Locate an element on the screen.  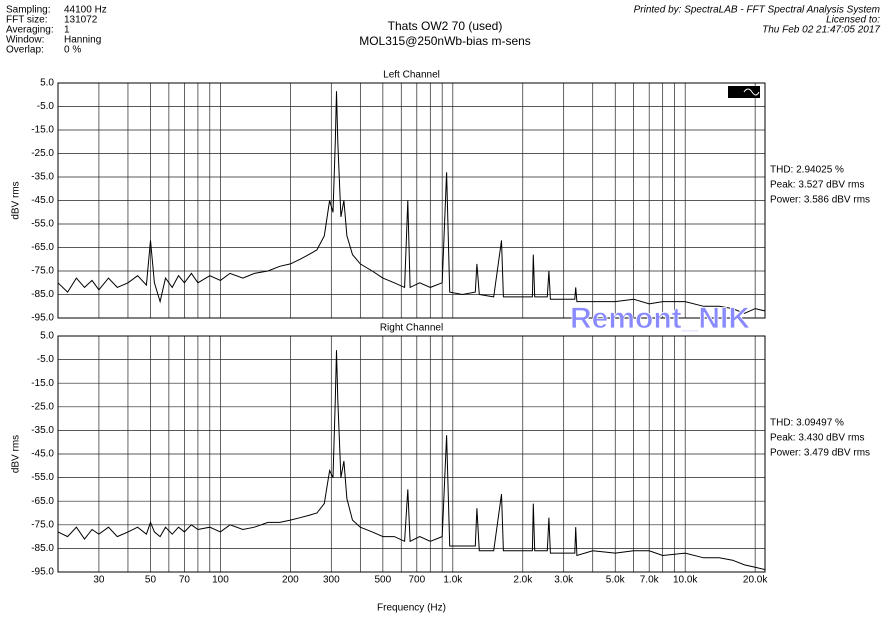
setting-value: Hanning is located at coordinates (82, 40).